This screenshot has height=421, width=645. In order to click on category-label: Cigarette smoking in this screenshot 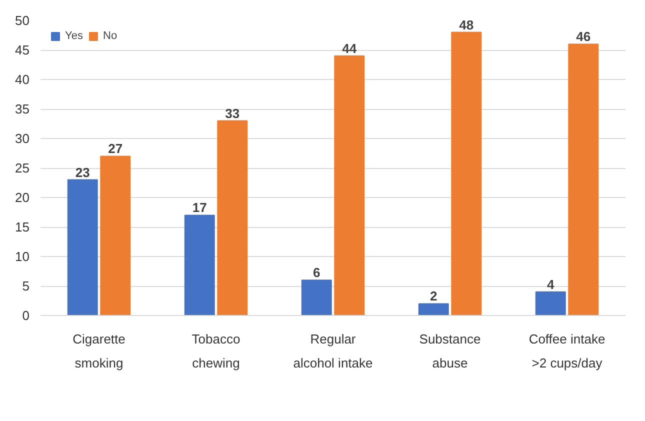, I will do `click(99, 351)`.